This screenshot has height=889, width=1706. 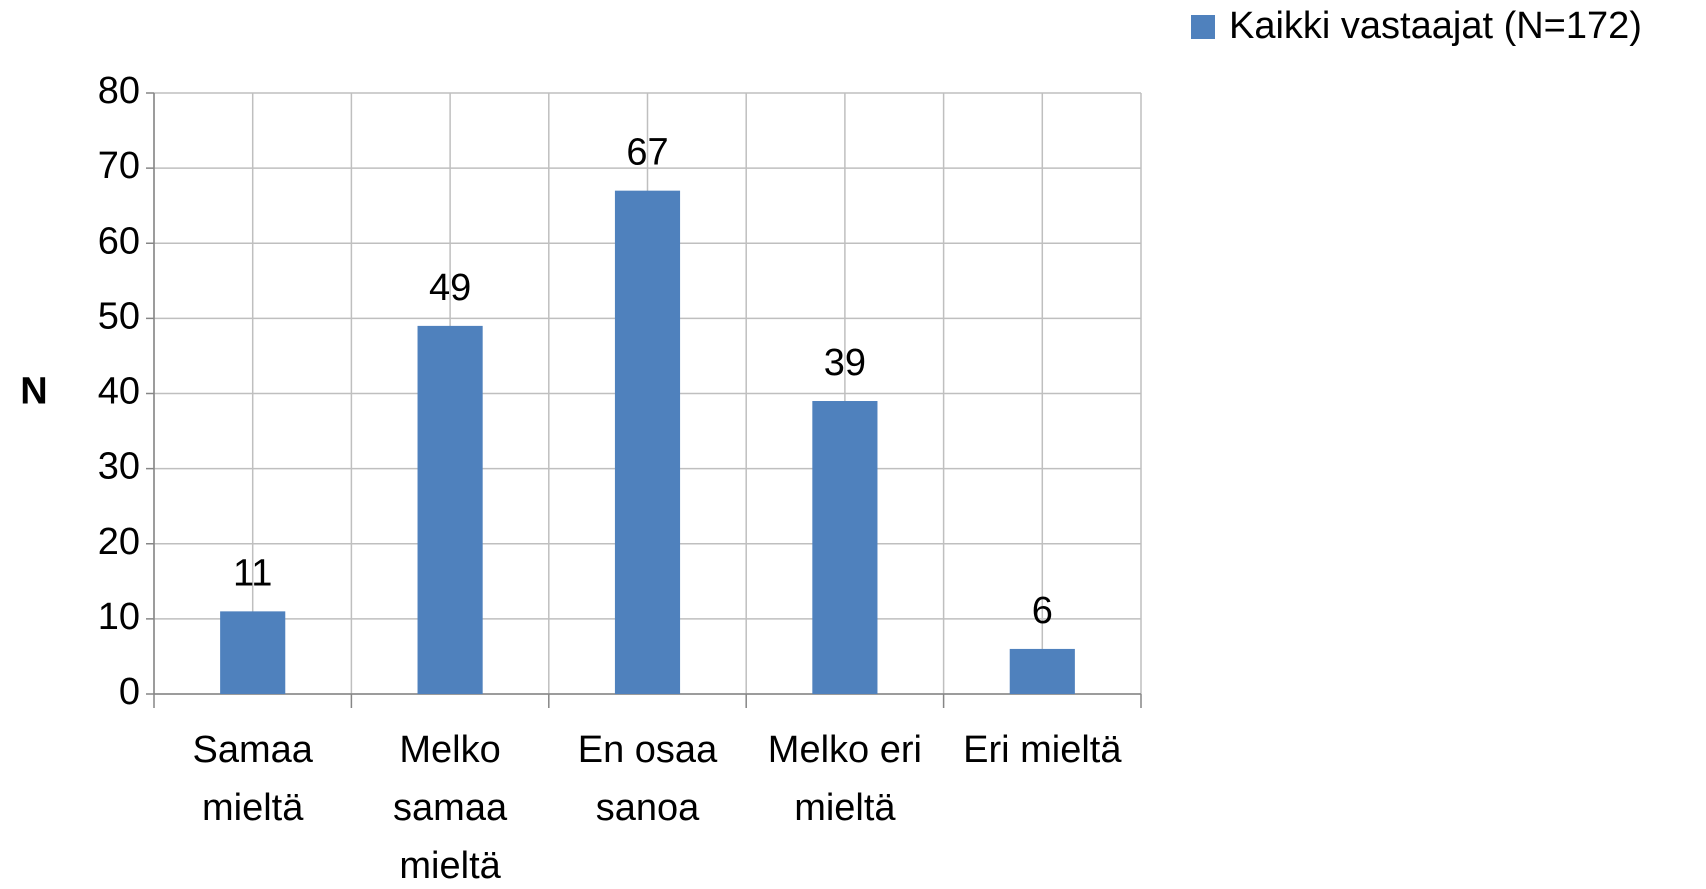 I want to click on data-label: 49, so click(x=450, y=288).